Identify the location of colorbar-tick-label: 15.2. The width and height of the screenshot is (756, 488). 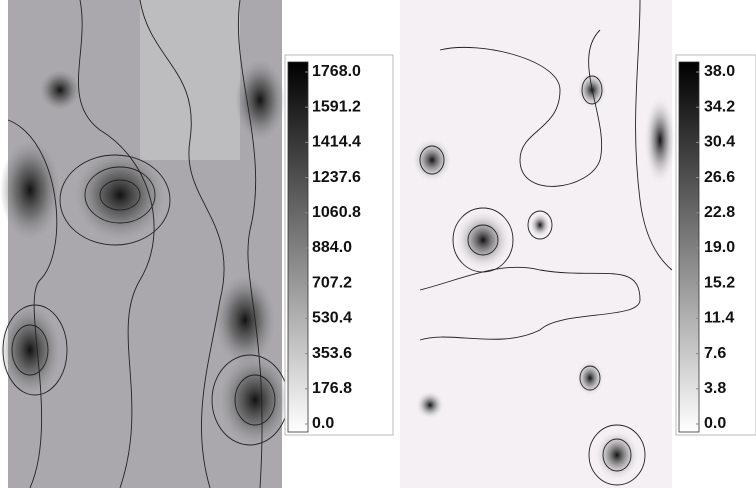
(719, 282).